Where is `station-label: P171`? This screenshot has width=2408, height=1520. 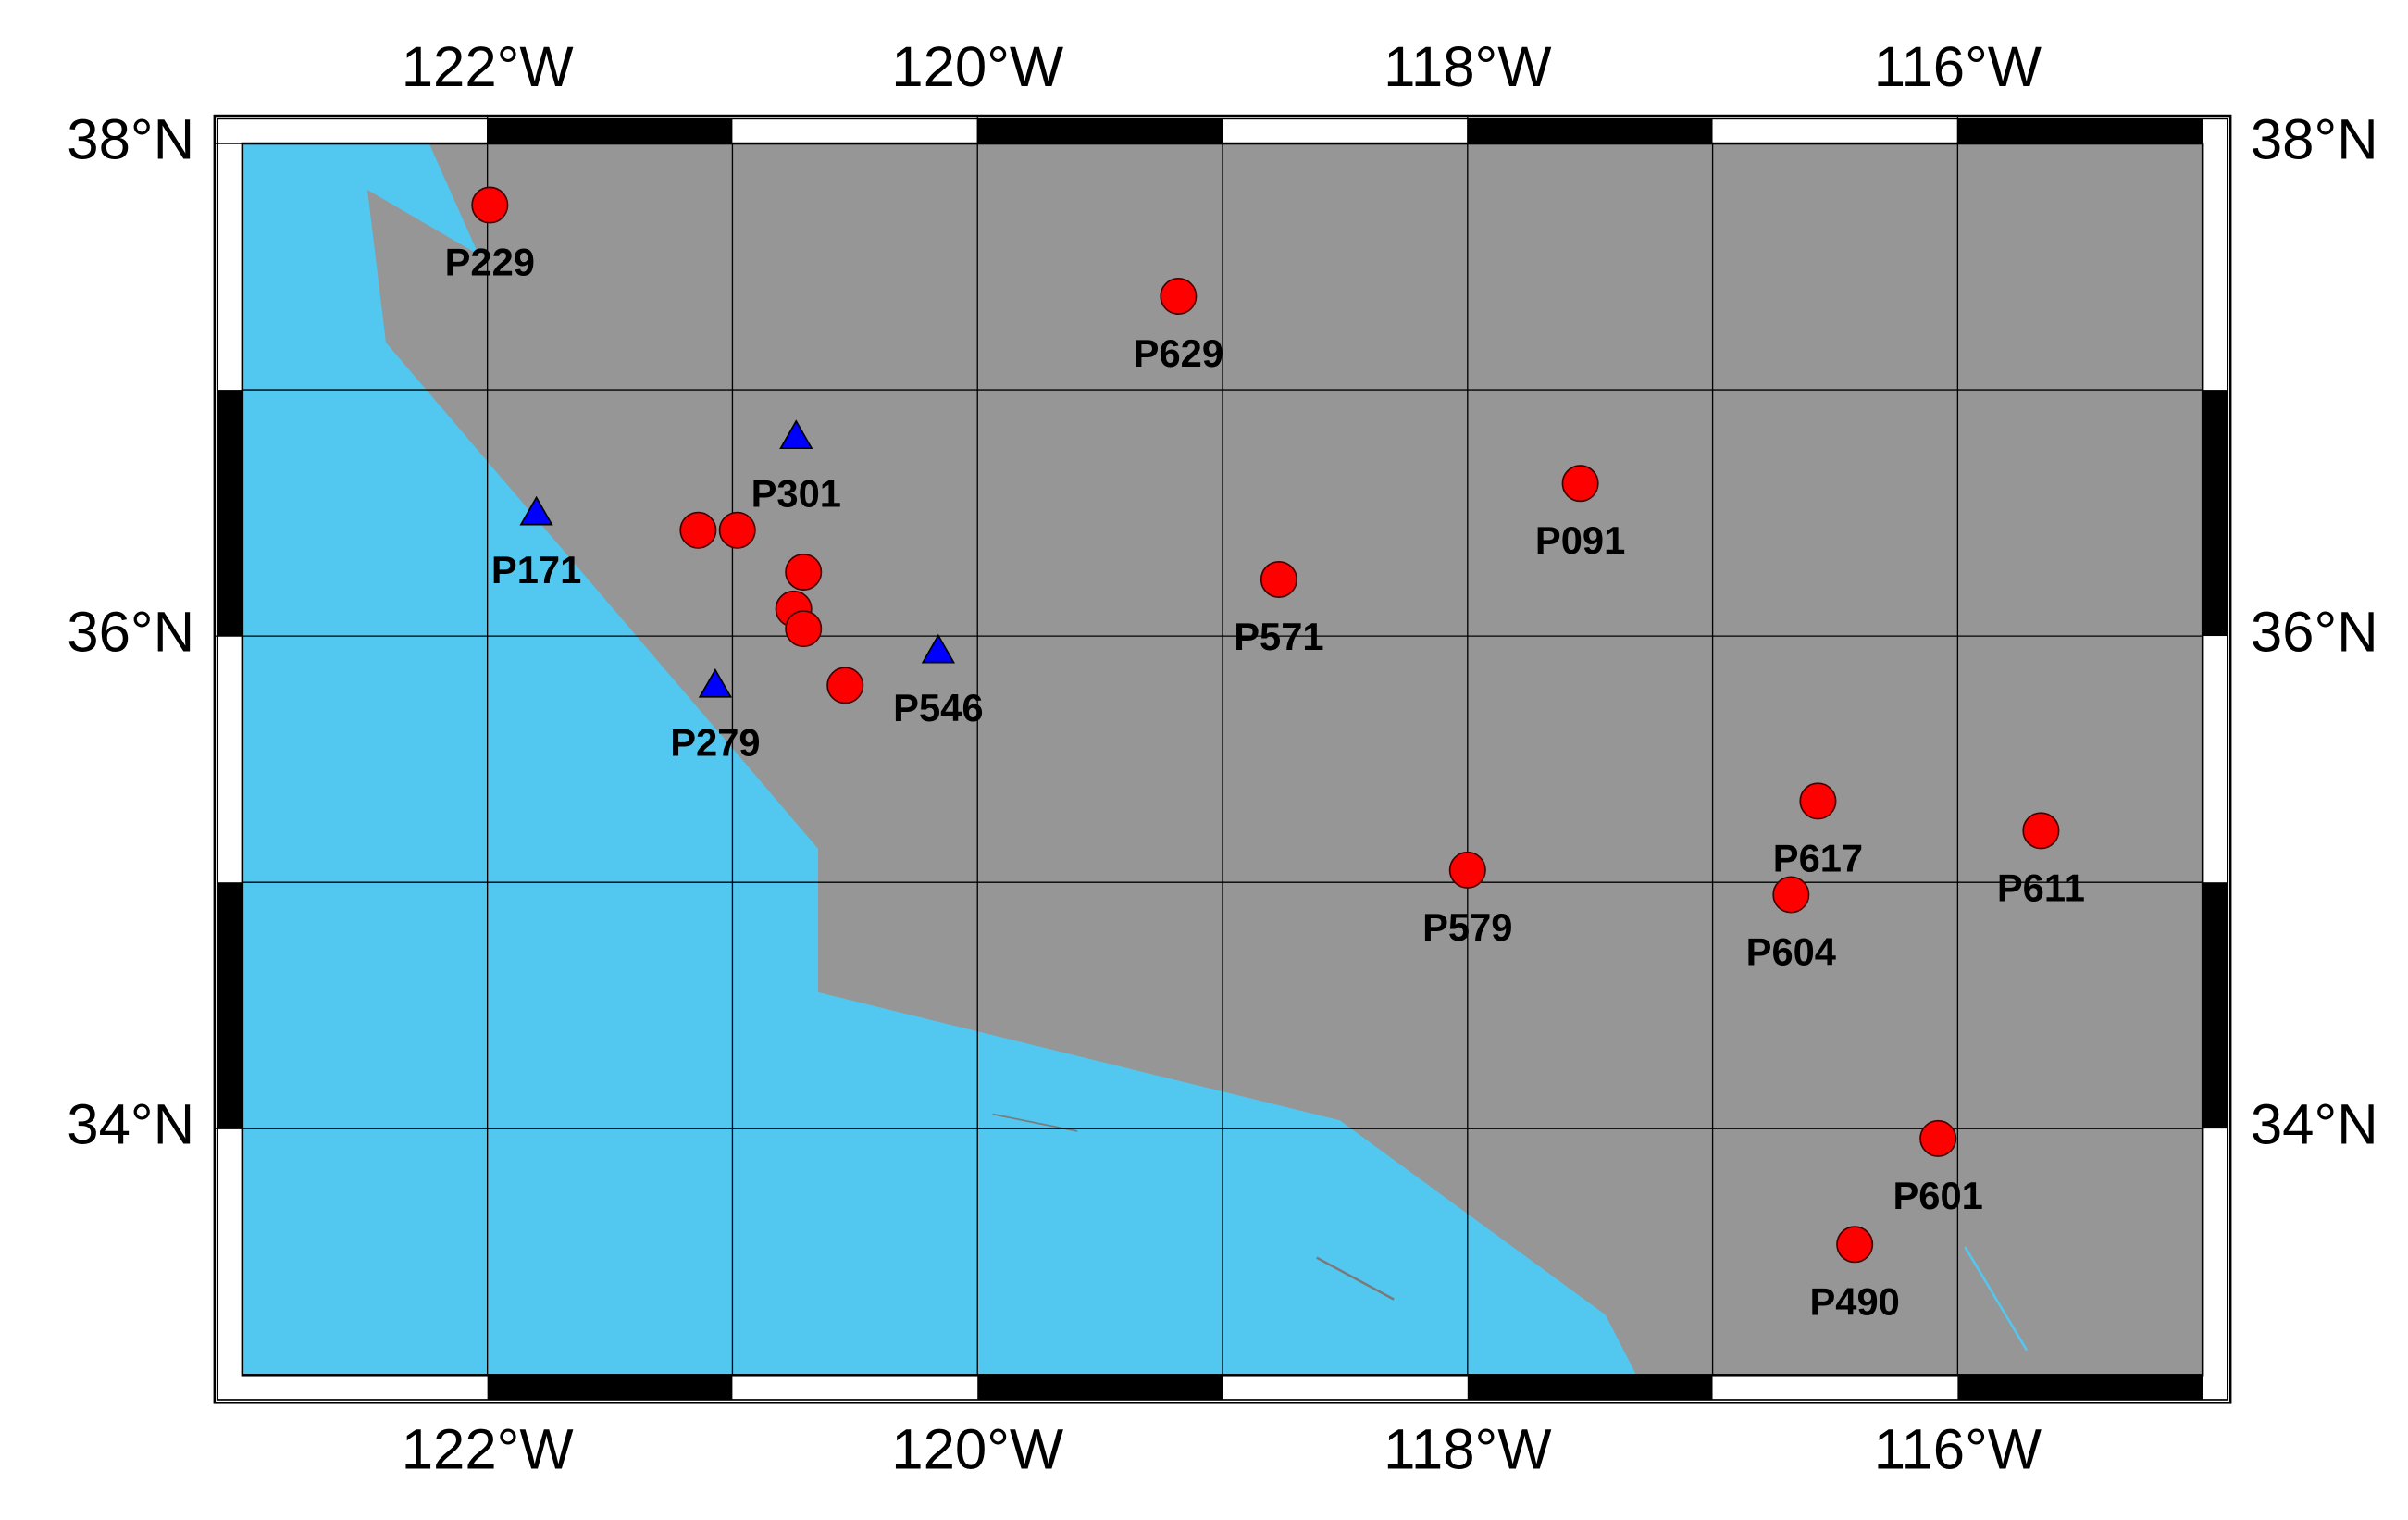 station-label: P171 is located at coordinates (536, 570).